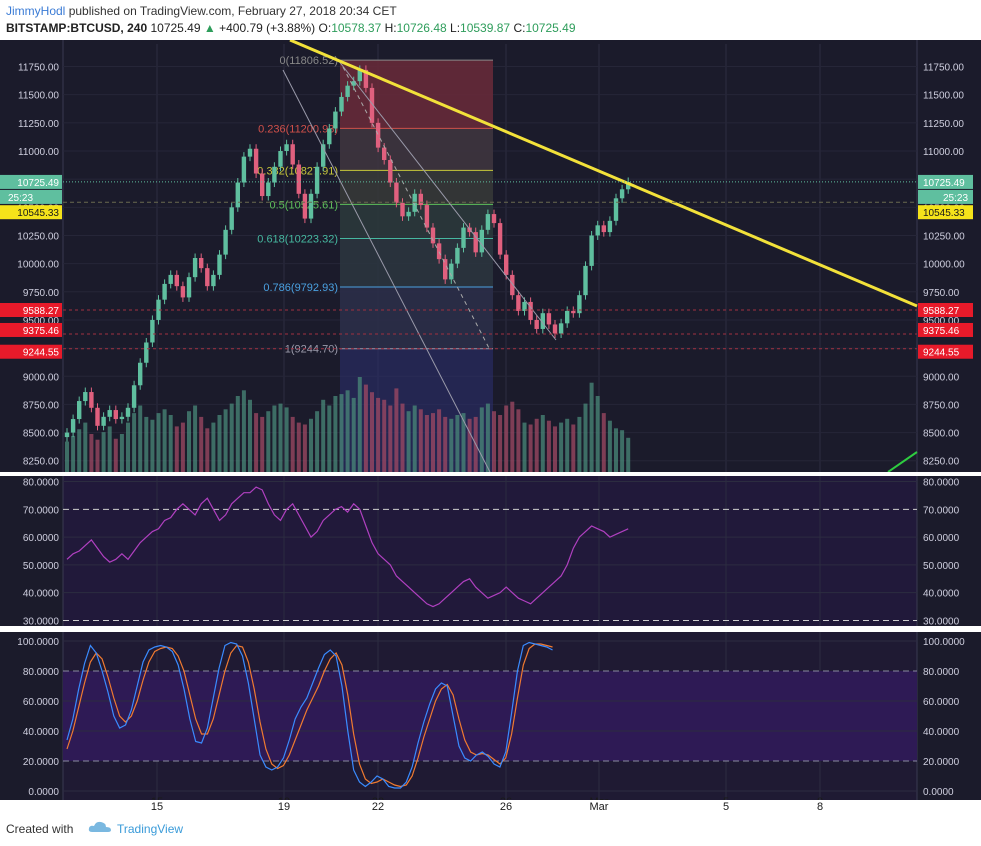 This screenshot has height=846, width=981. What do you see at coordinates (902, 462) in the screenshot?
I see `support-trendline` at bounding box center [902, 462].